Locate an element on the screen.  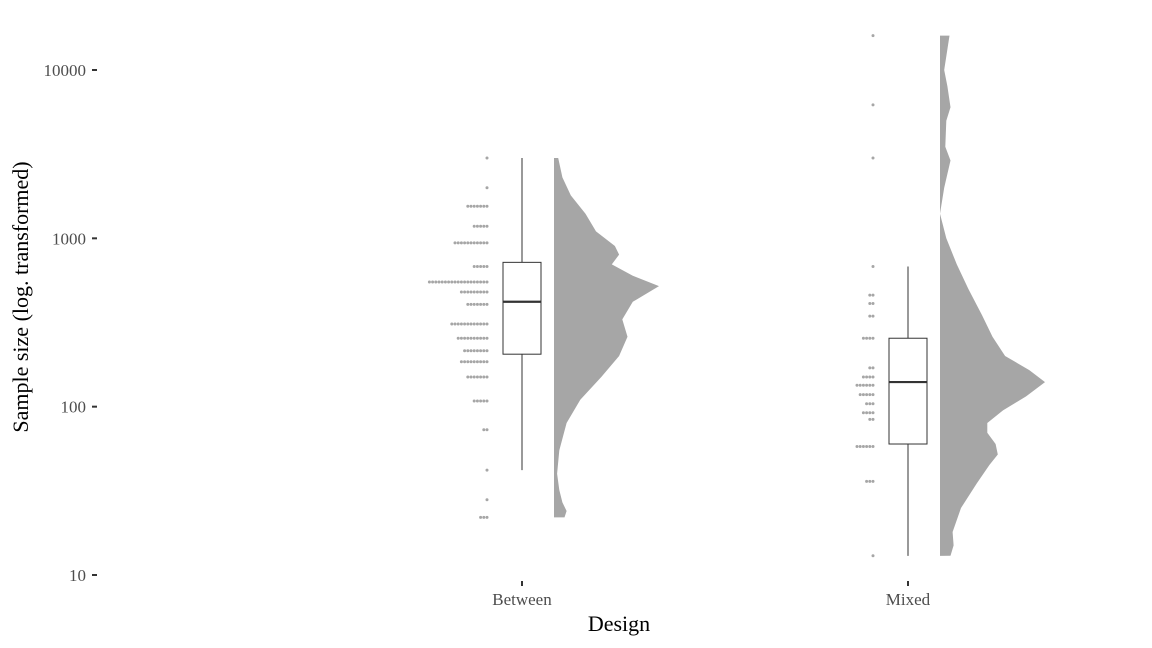
x-tick-label: Between is located at coordinates (522, 599).